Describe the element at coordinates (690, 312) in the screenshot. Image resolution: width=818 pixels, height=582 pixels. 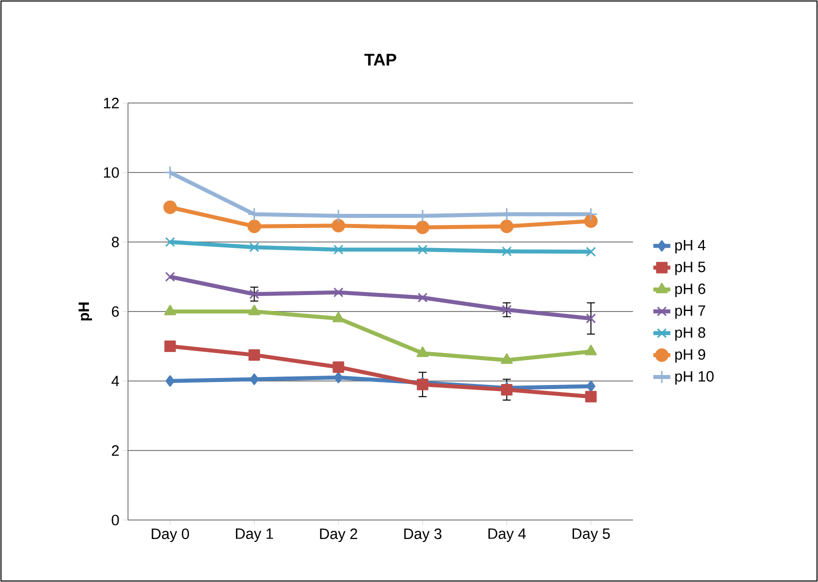
I see `legend-label: pH 7` at that location.